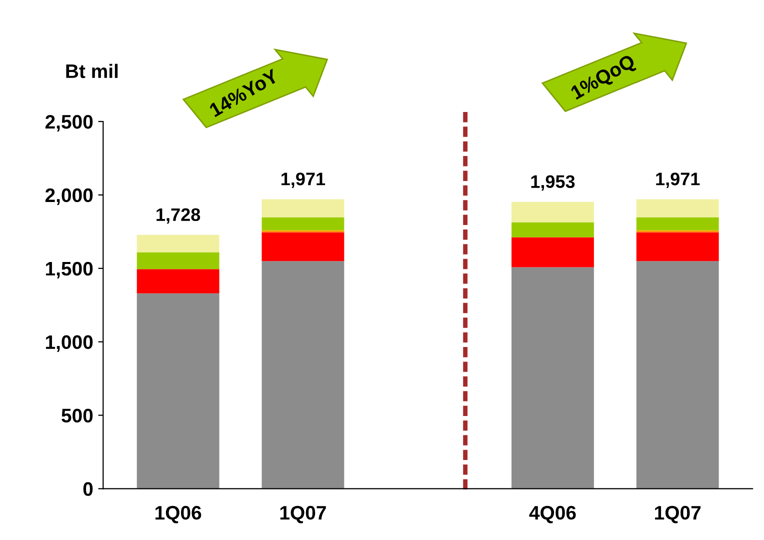 This screenshot has height=540, width=764. I want to click on total-label: 1,953, so click(553, 183).